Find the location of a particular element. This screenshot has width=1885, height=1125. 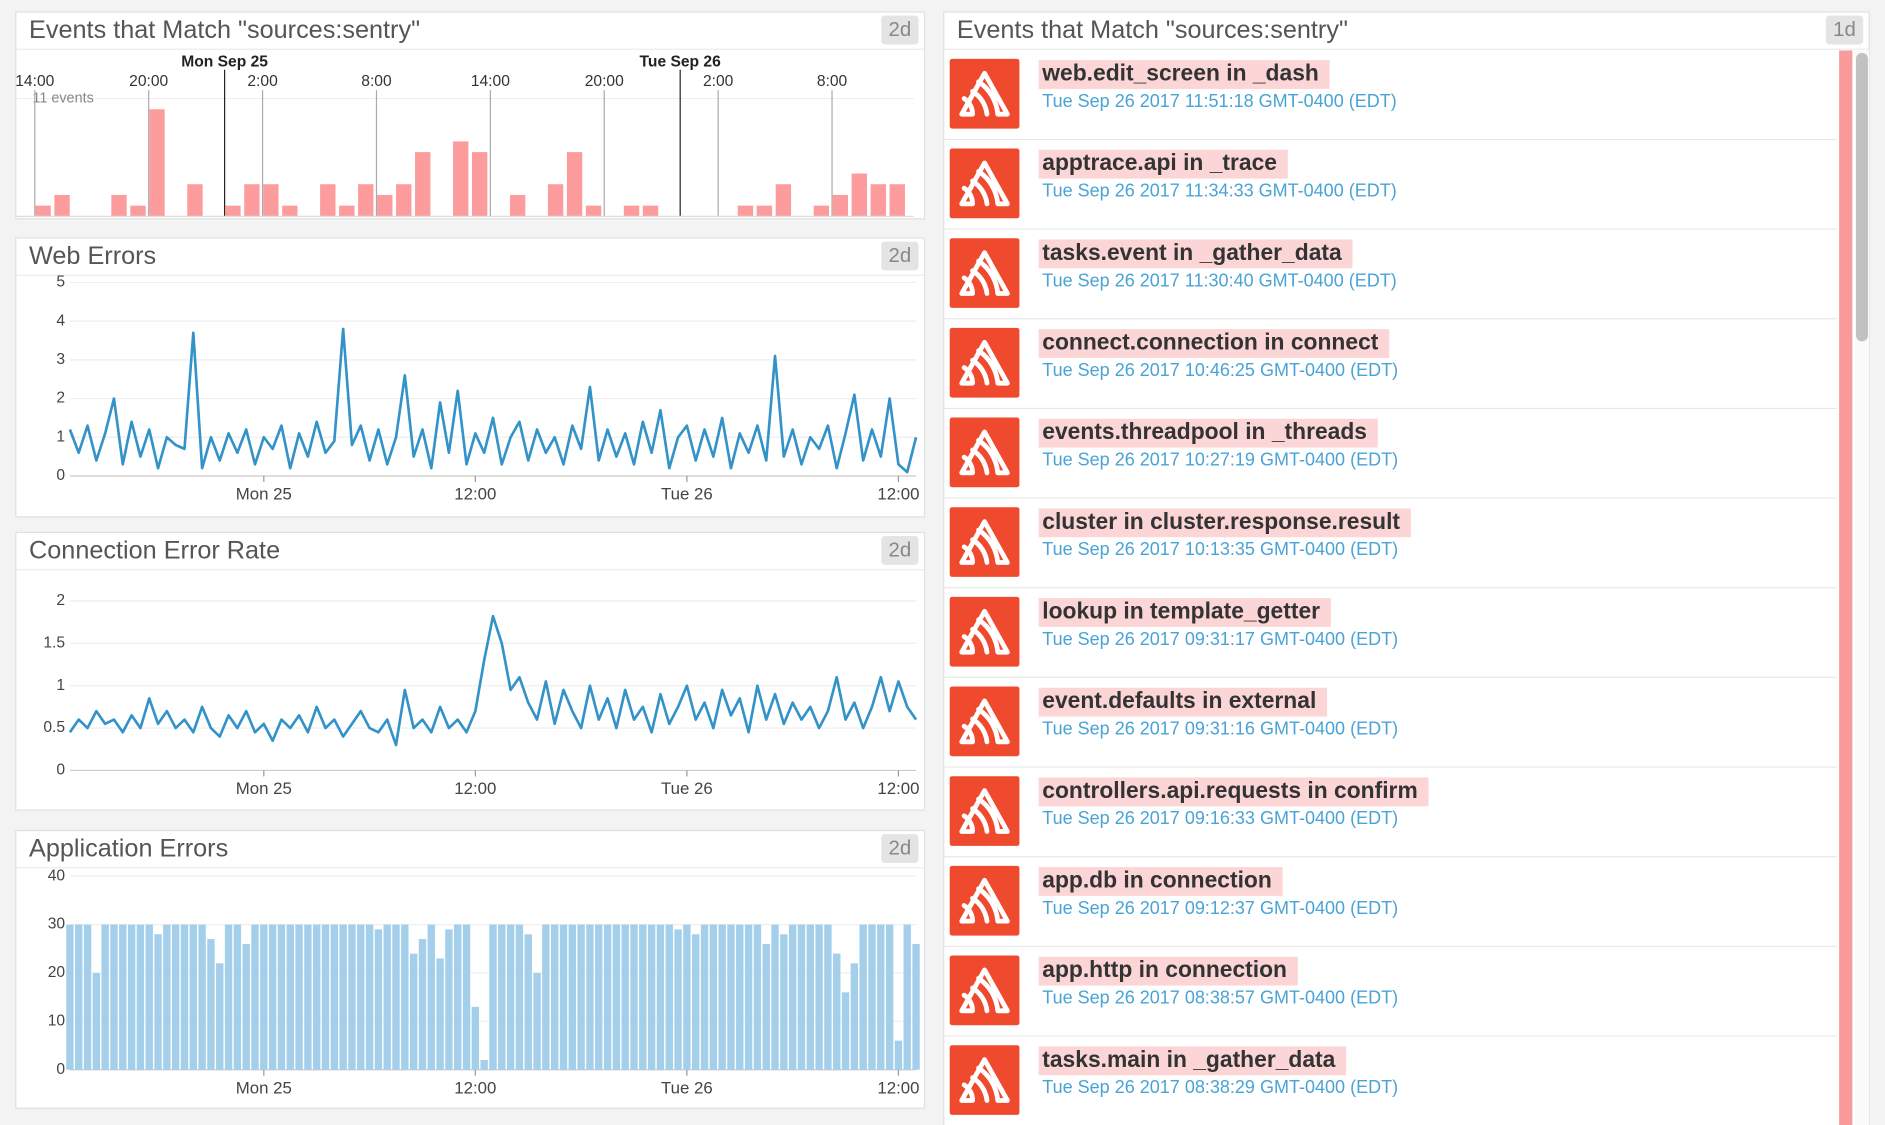

badge-label: 1d is located at coordinates (1844, 30).